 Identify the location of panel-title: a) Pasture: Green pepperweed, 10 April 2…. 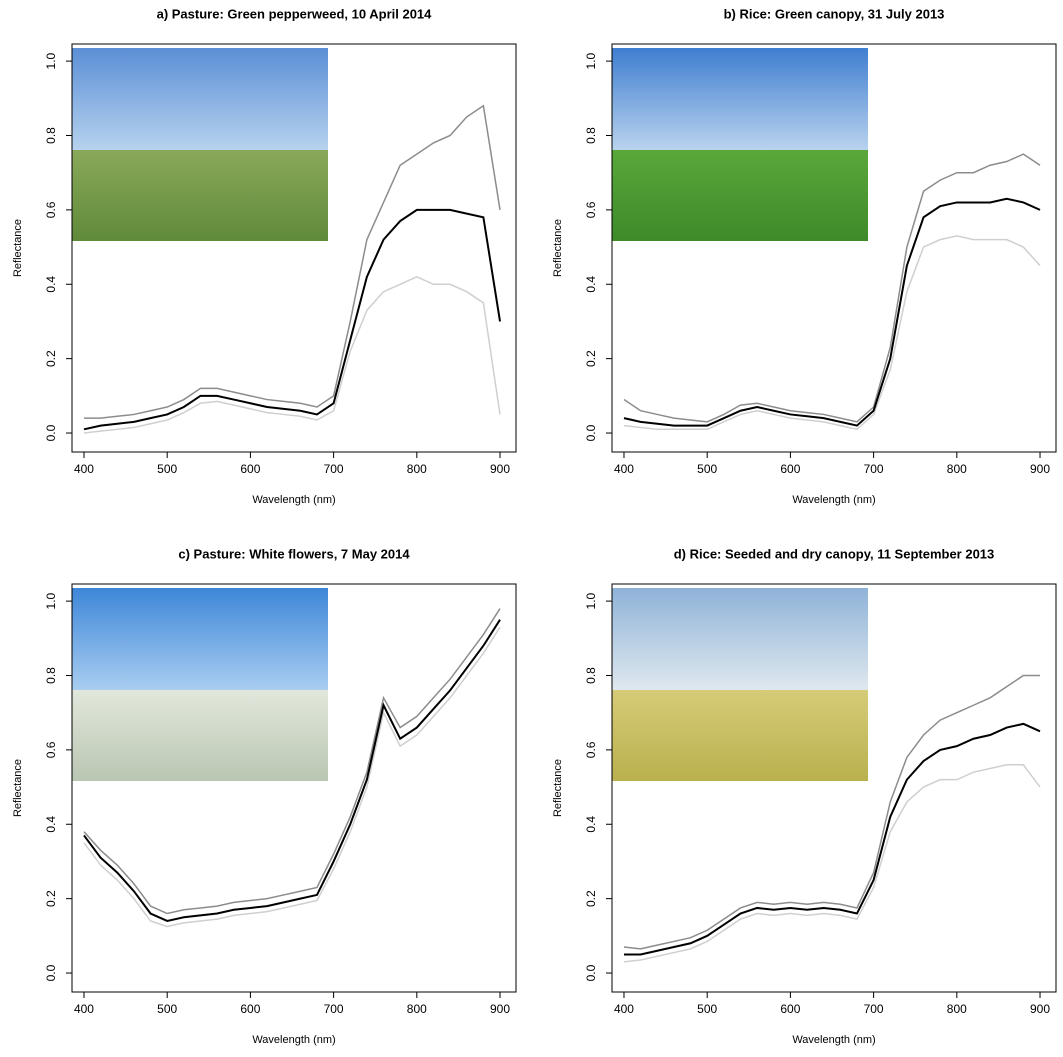
(295, 13).